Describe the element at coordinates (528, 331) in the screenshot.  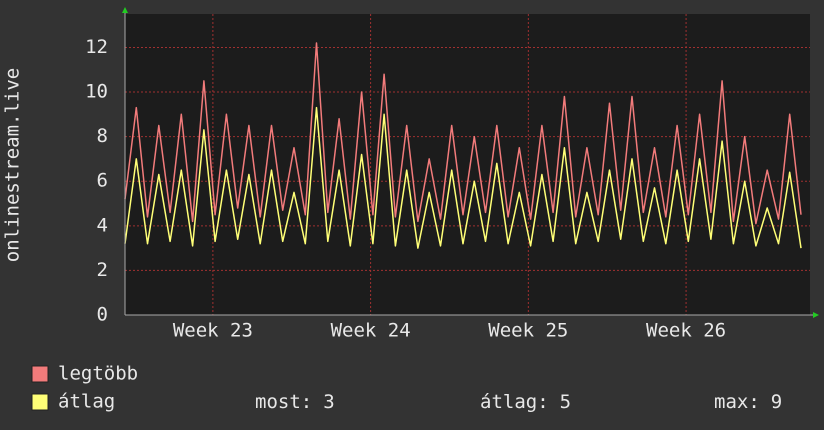
I see `x-tick-label: Week 25` at that location.